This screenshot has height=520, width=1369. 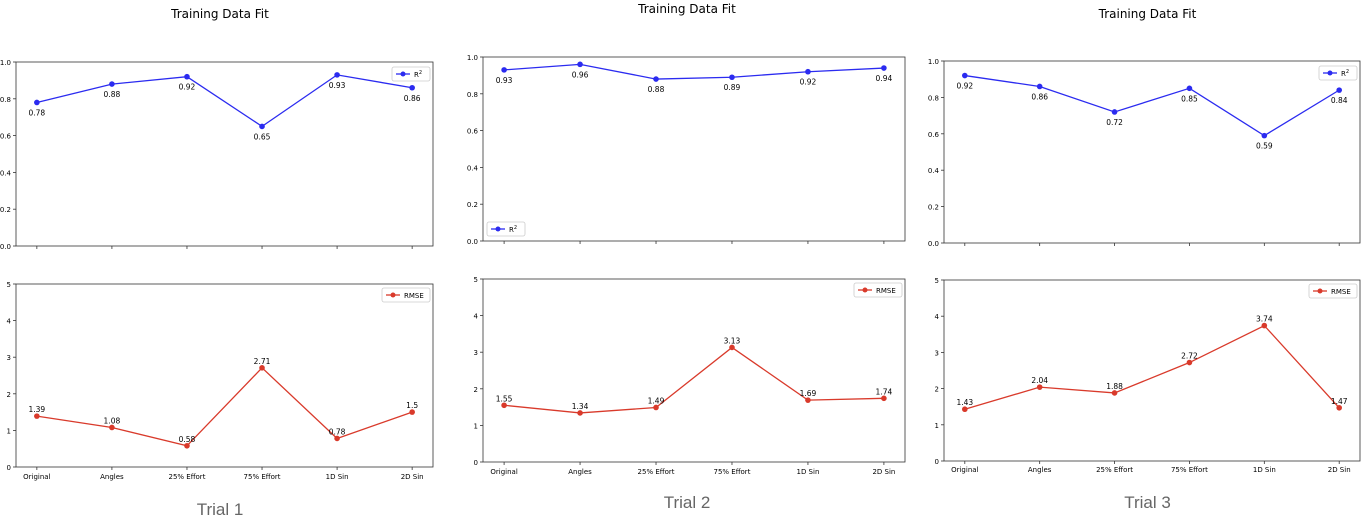 I want to click on rmse-data-label: 2.71, so click(x=262, y=361).